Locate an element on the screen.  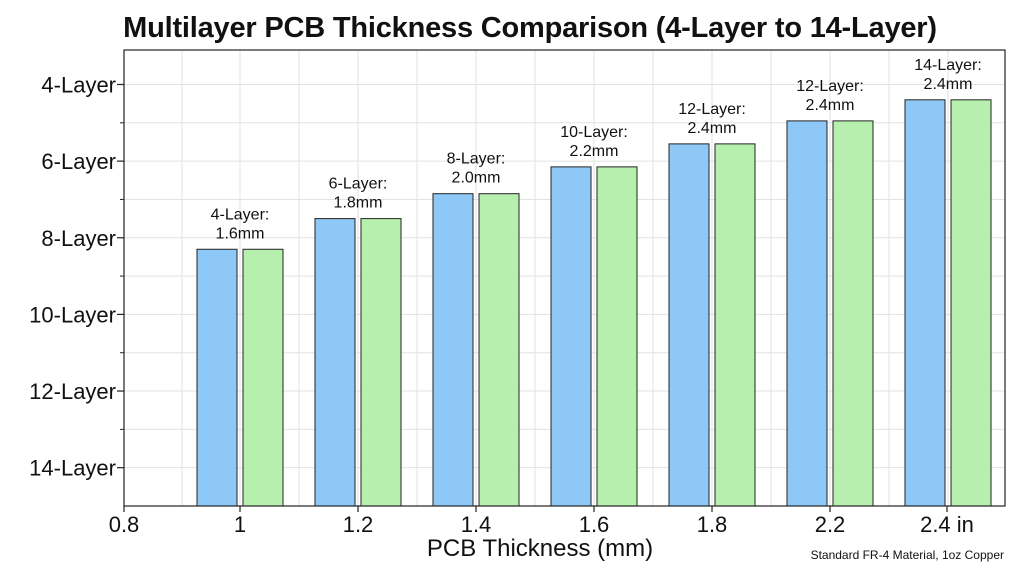
x-tick-label: 2.2 is located at coordinates (830, 524).